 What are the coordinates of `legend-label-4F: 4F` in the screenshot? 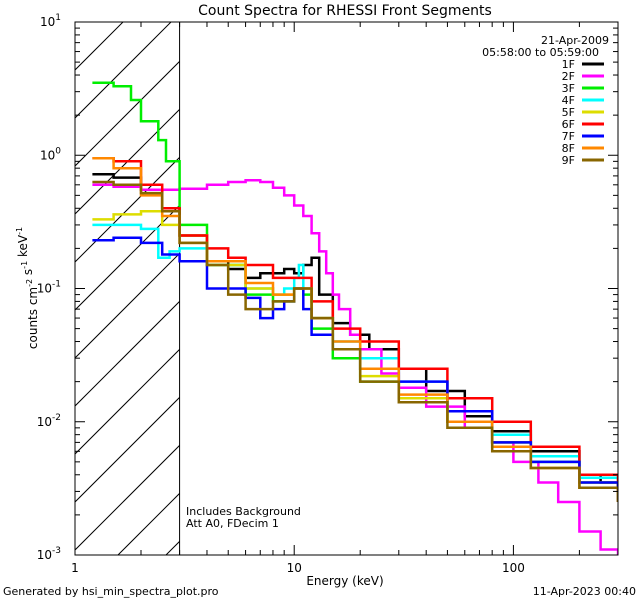 It's located at (568, 100).